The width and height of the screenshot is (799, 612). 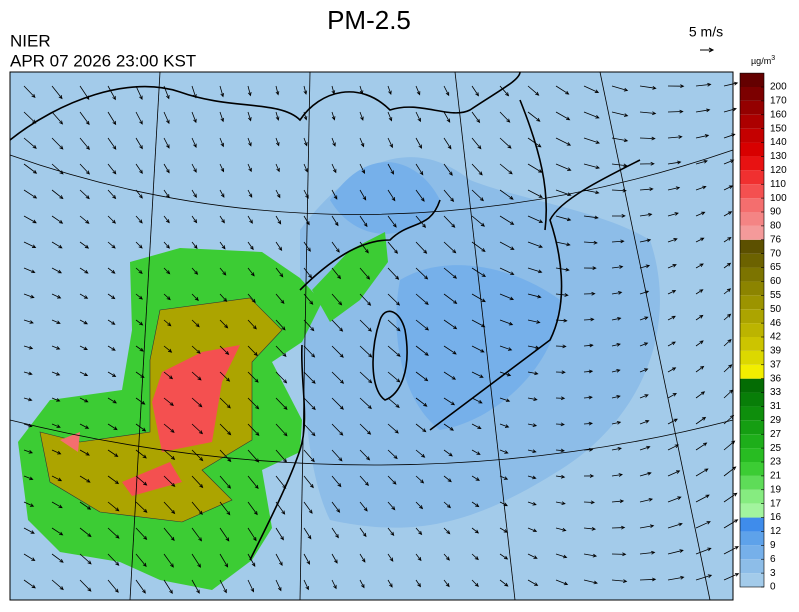 What do you see at coordinates (30, 40) in the screenshot?
I see `agency: NIER` at bounding box center [30, 40].